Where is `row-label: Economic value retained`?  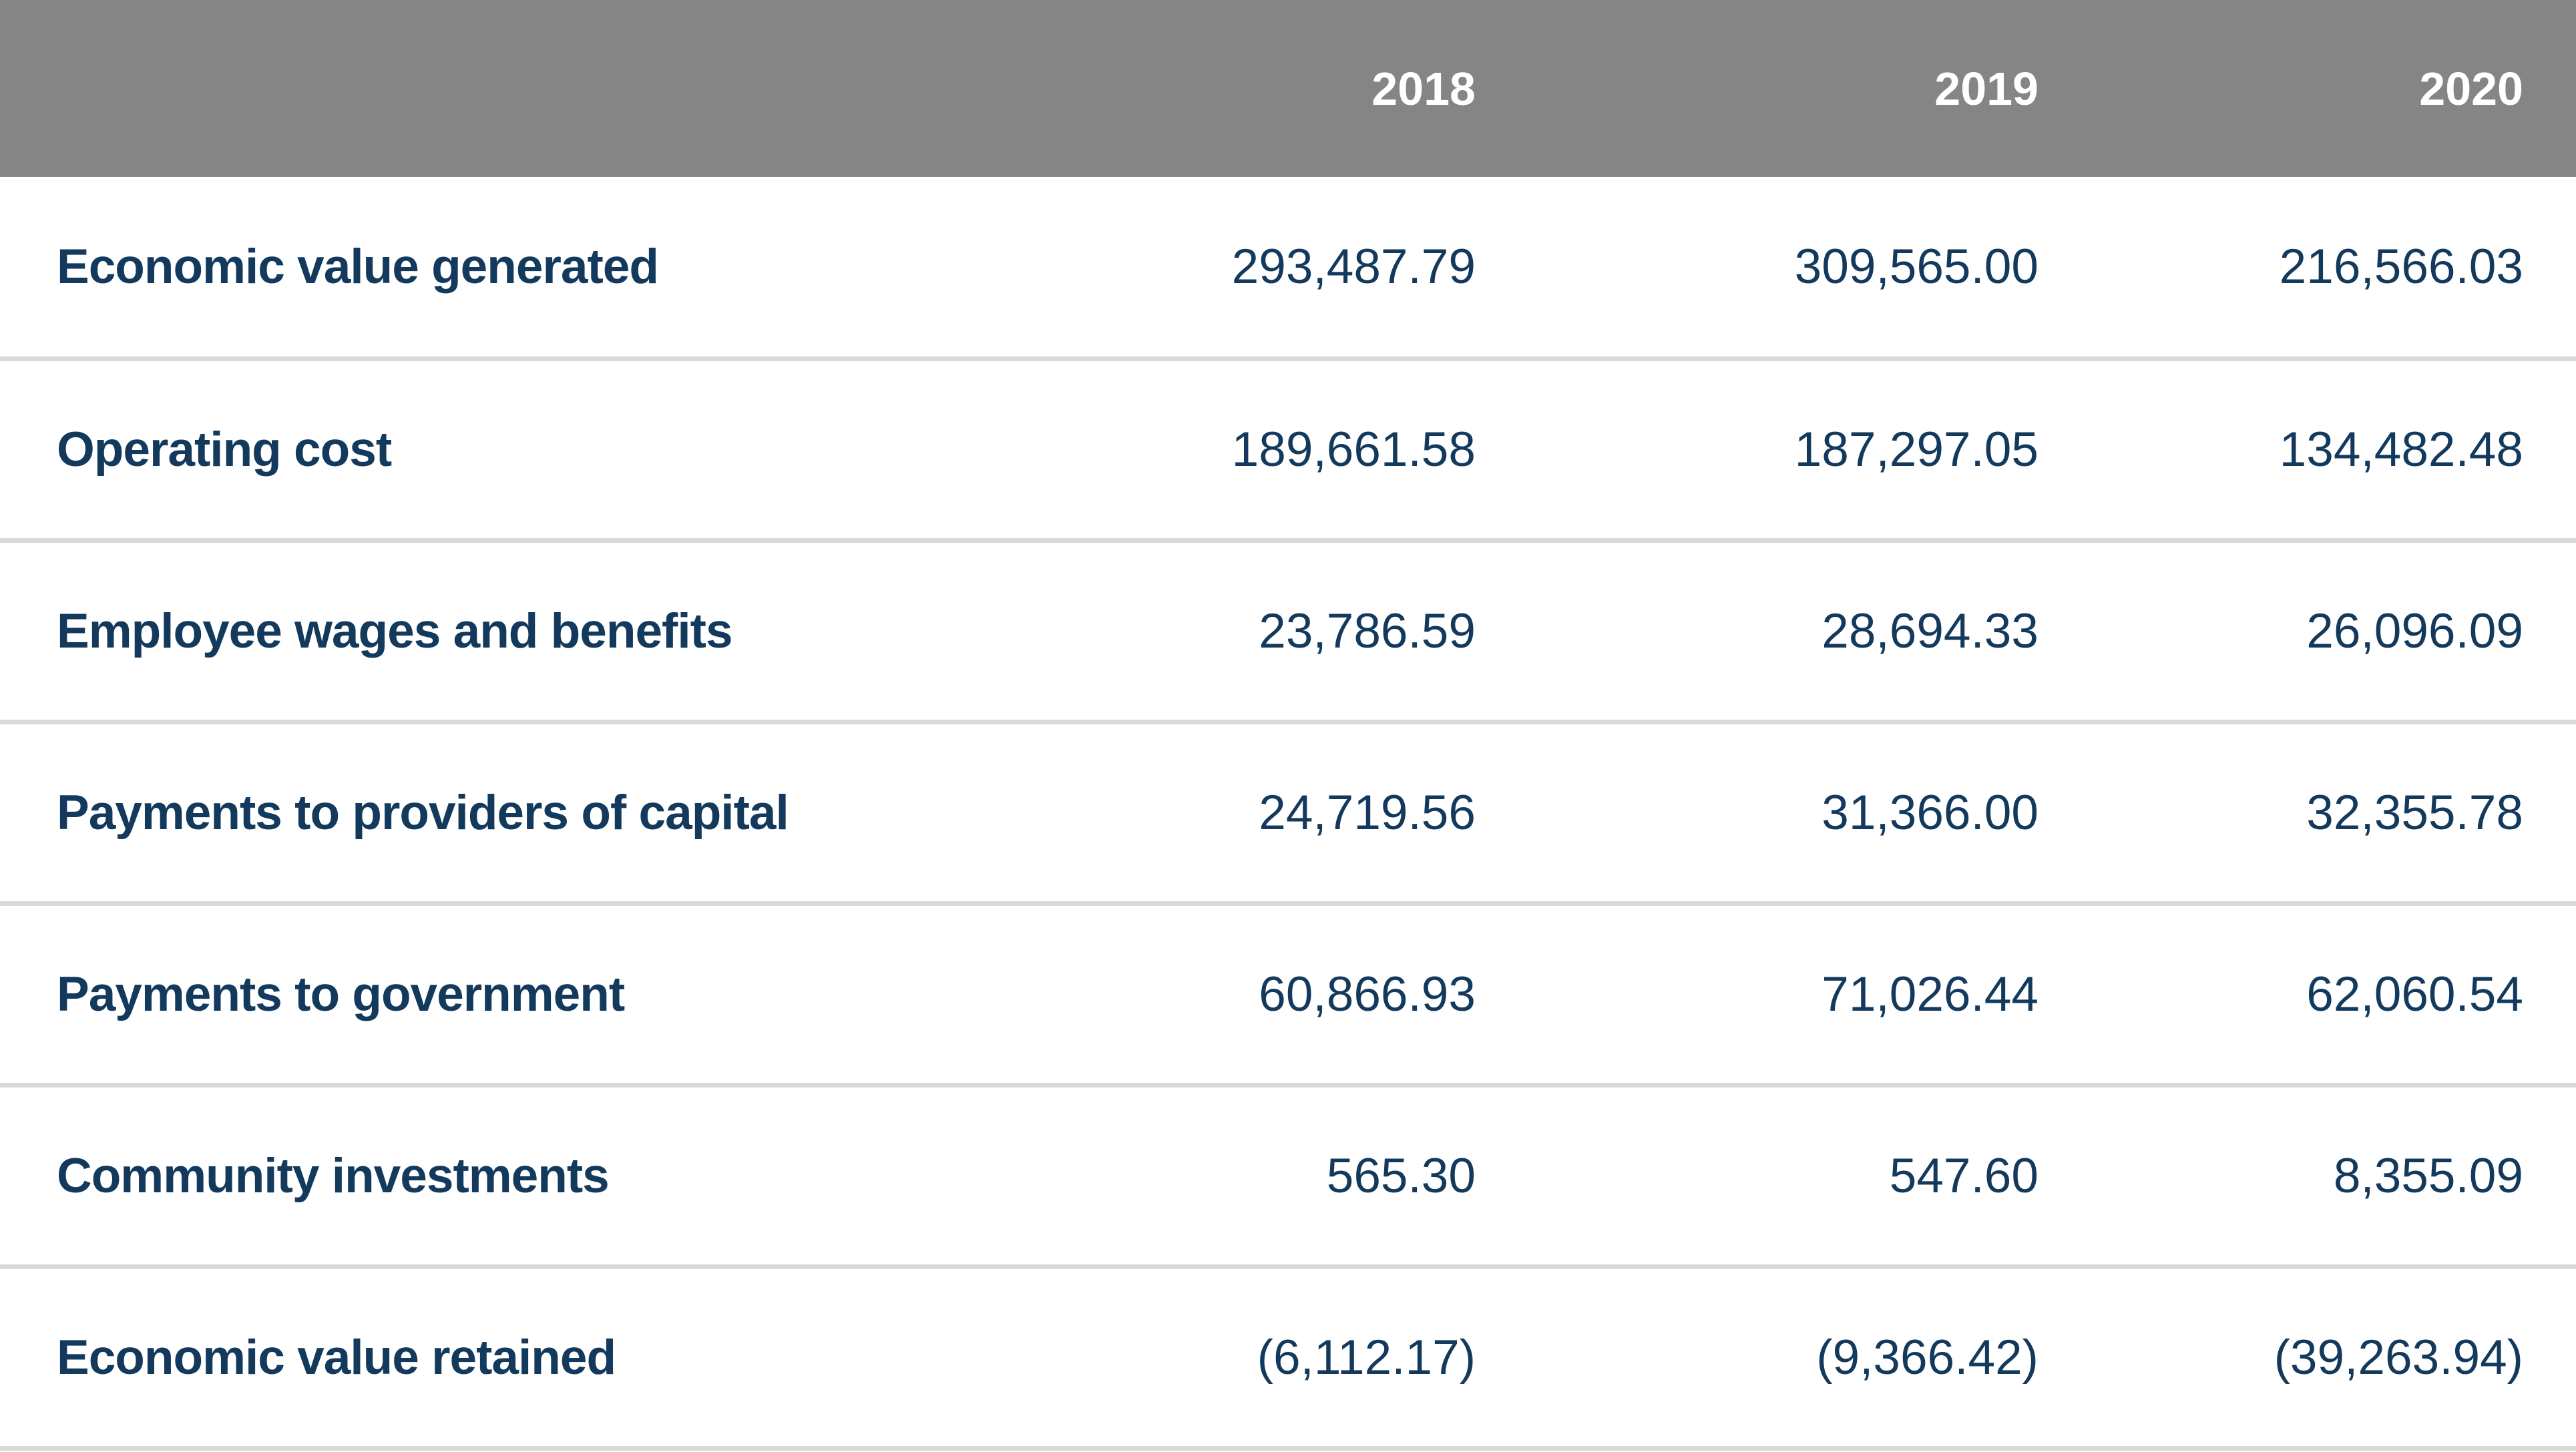 row-label: Economic value retained is located at coordinates (434, 1358).